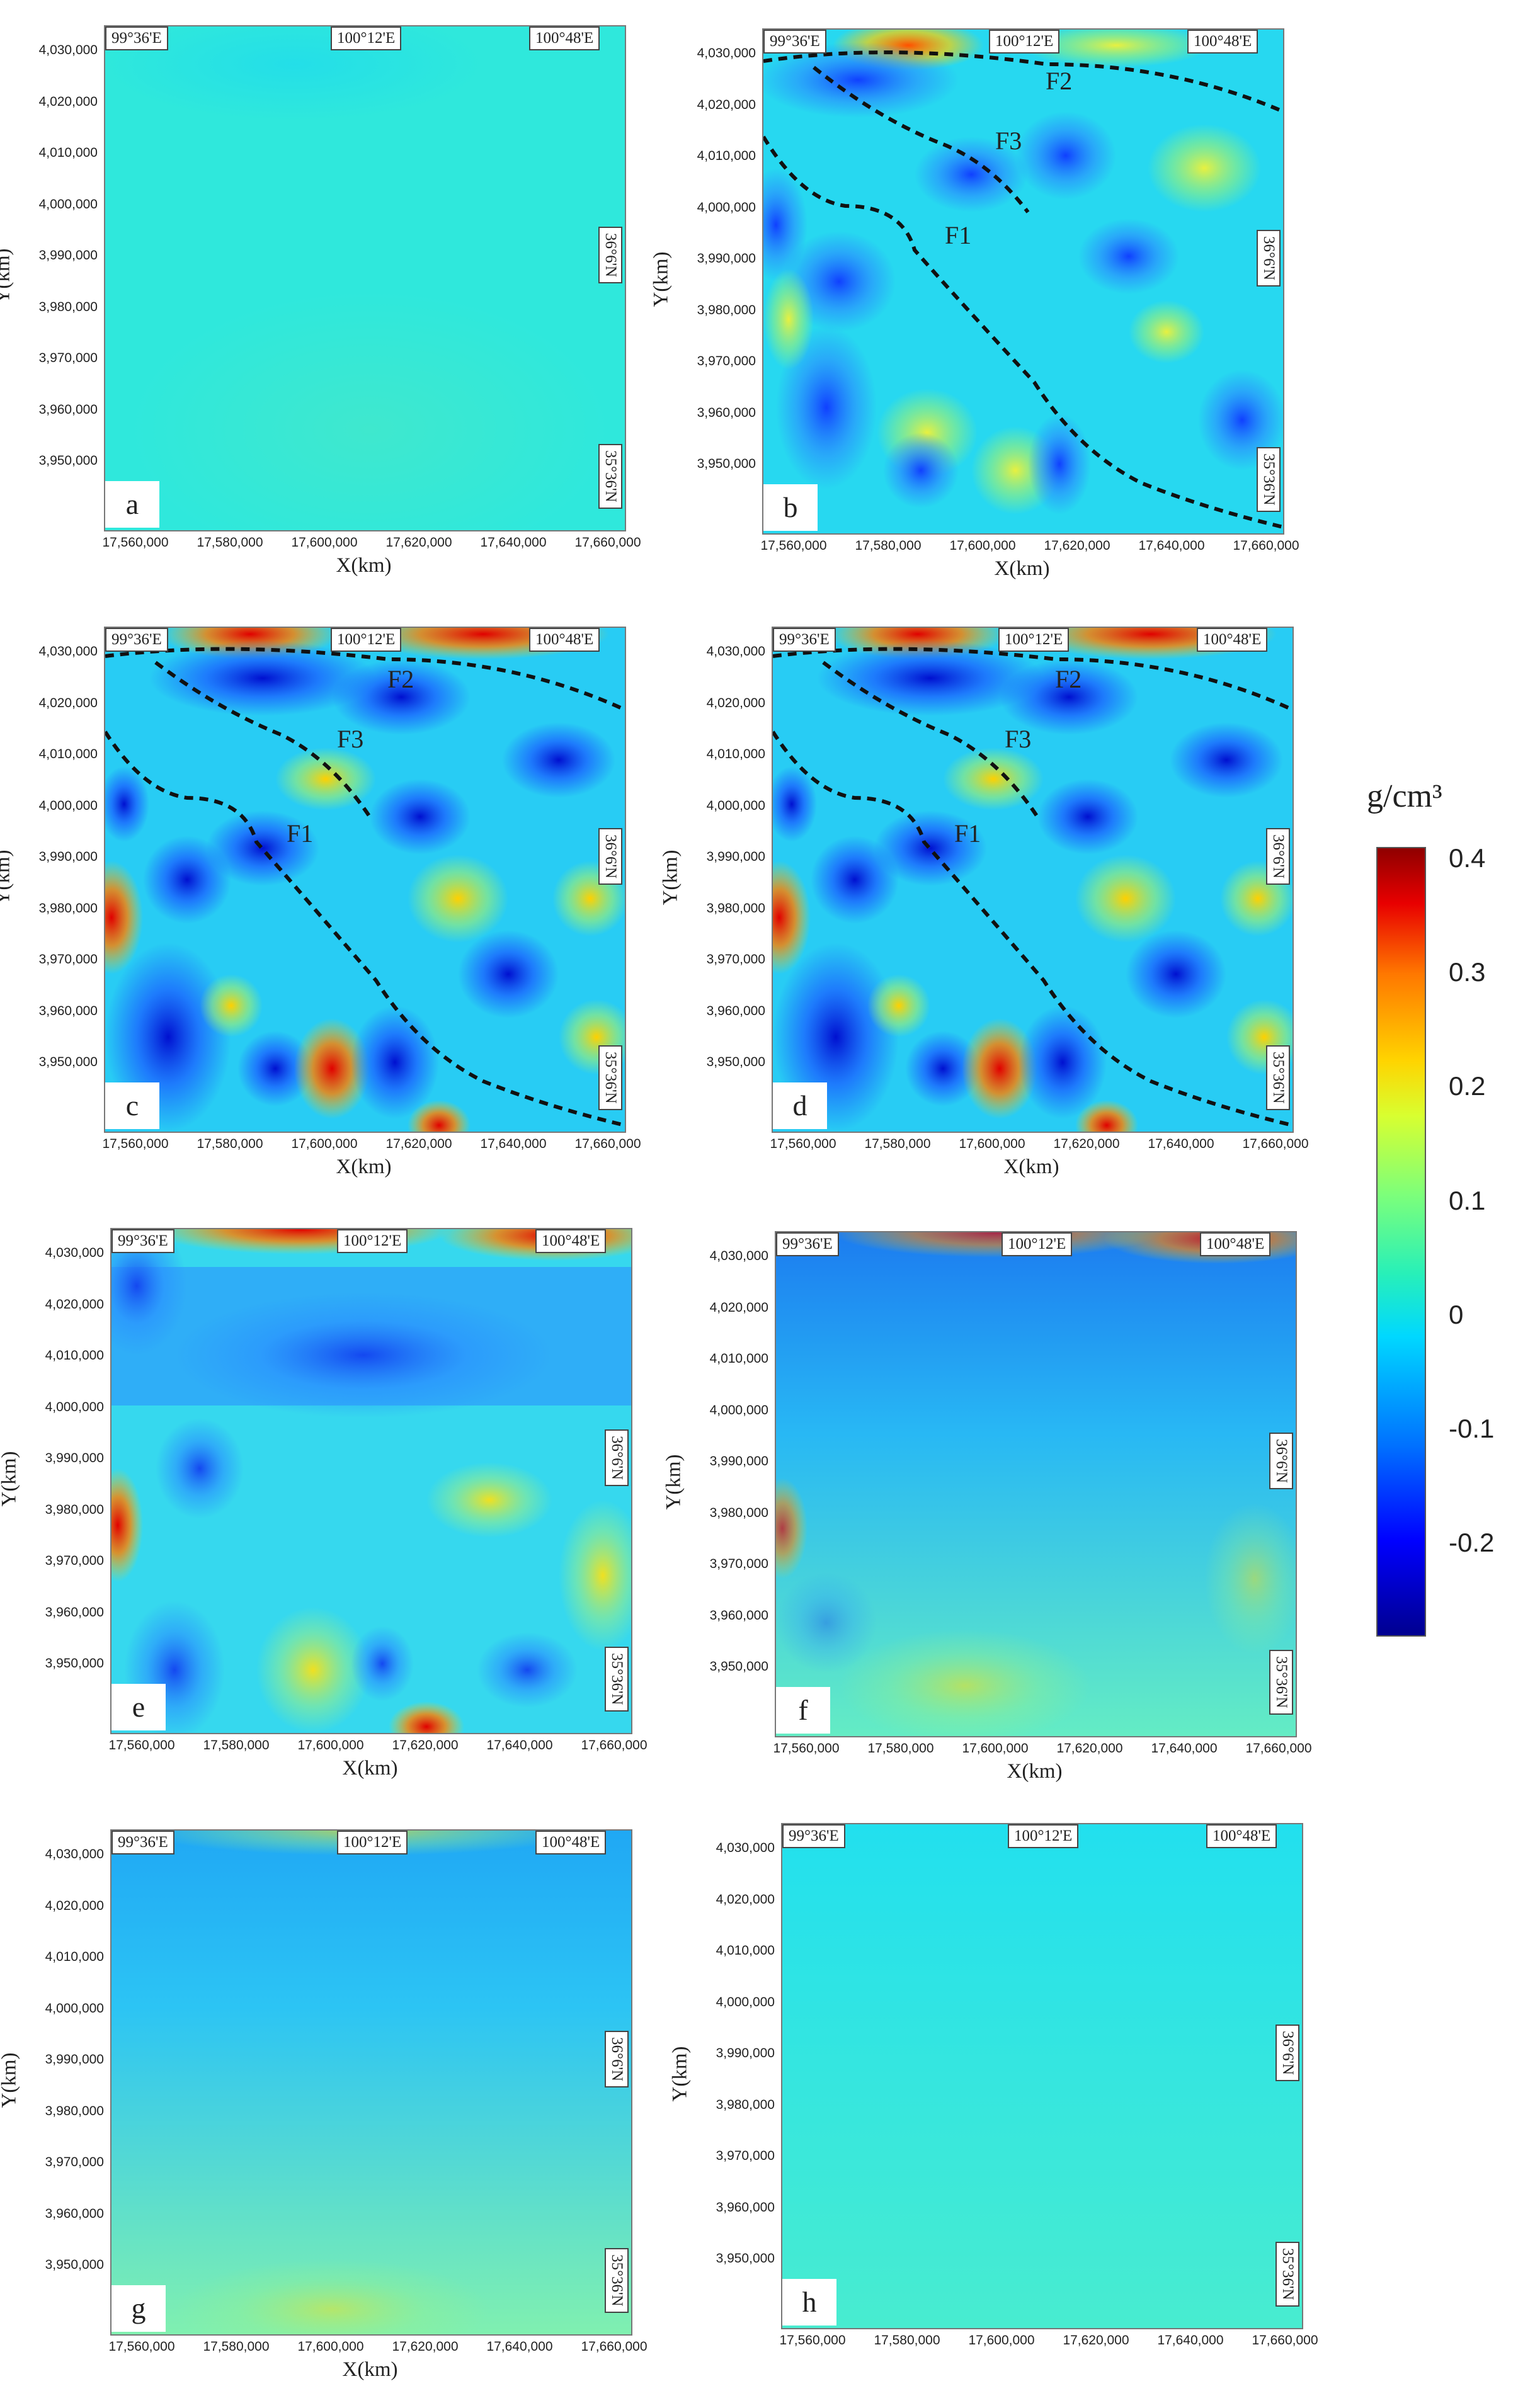  Describe the element at coordinates (132, 504) in the screenshot. I see `panel-letter: a` at that location.